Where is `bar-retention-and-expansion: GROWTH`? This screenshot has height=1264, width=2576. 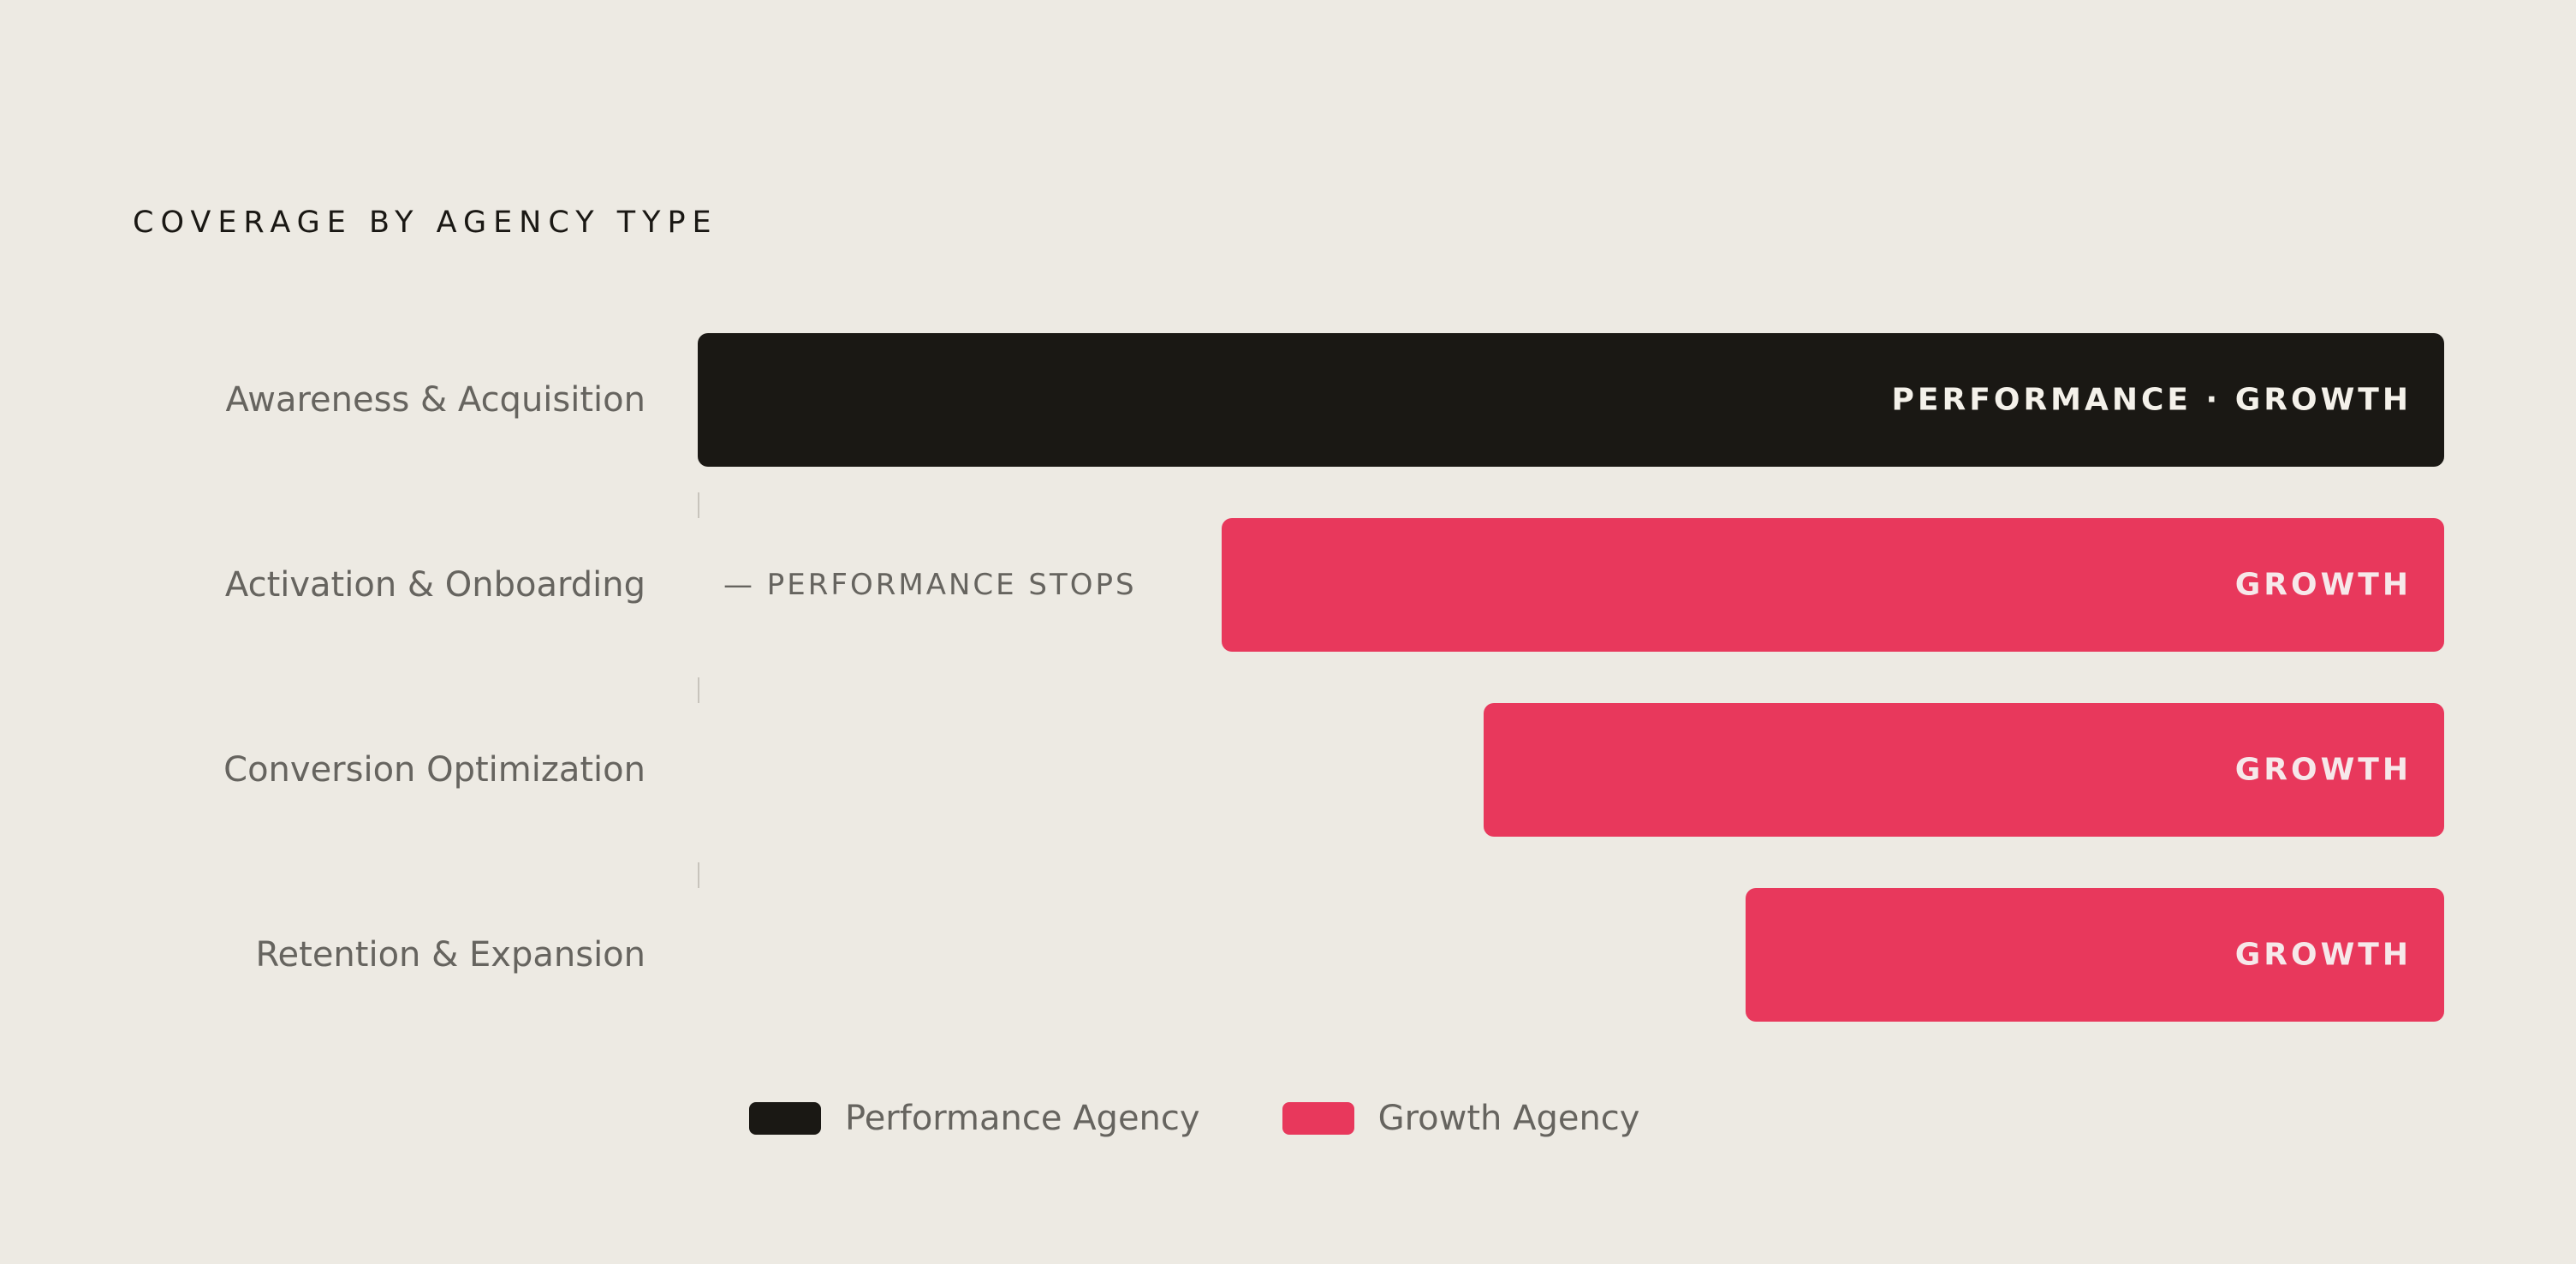
bar-retention-and-expansion: GROWTH is located at coordinates (2095, 955).